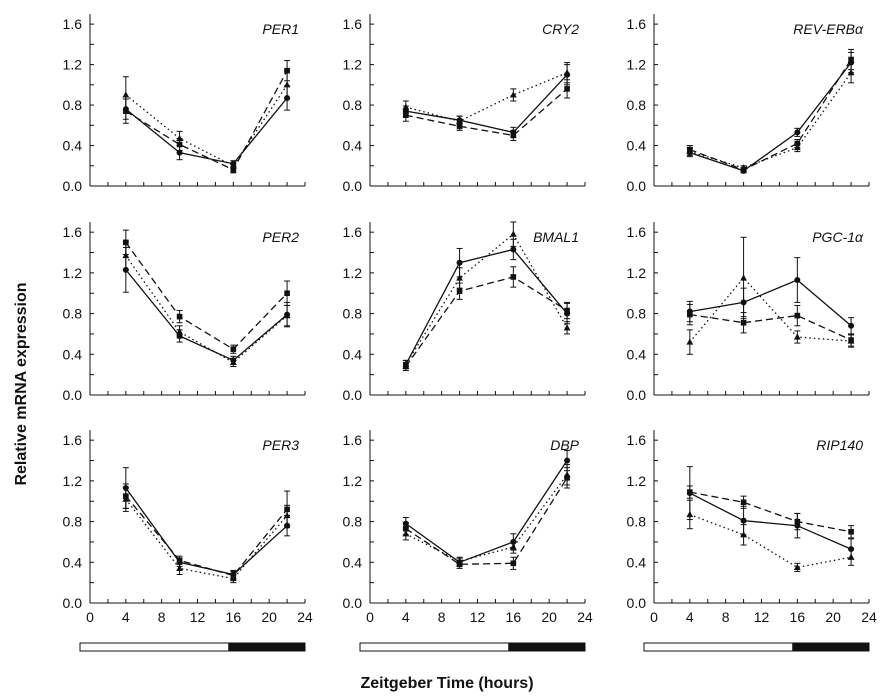 The width and height of the screenshot is (894, 696). What do you see at coordinates (126, 617) in the screenshot?
I see `x-tick-label: 4` at bounding box center [126, 617].